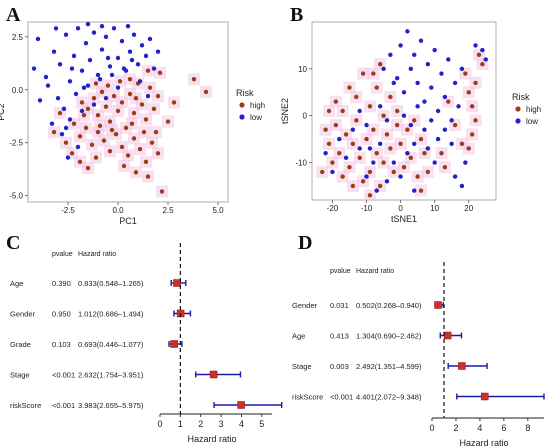 The width and height of the screenshot is (550, 448). I want to click on row-pvalue: <0.001, so click(63, 375).